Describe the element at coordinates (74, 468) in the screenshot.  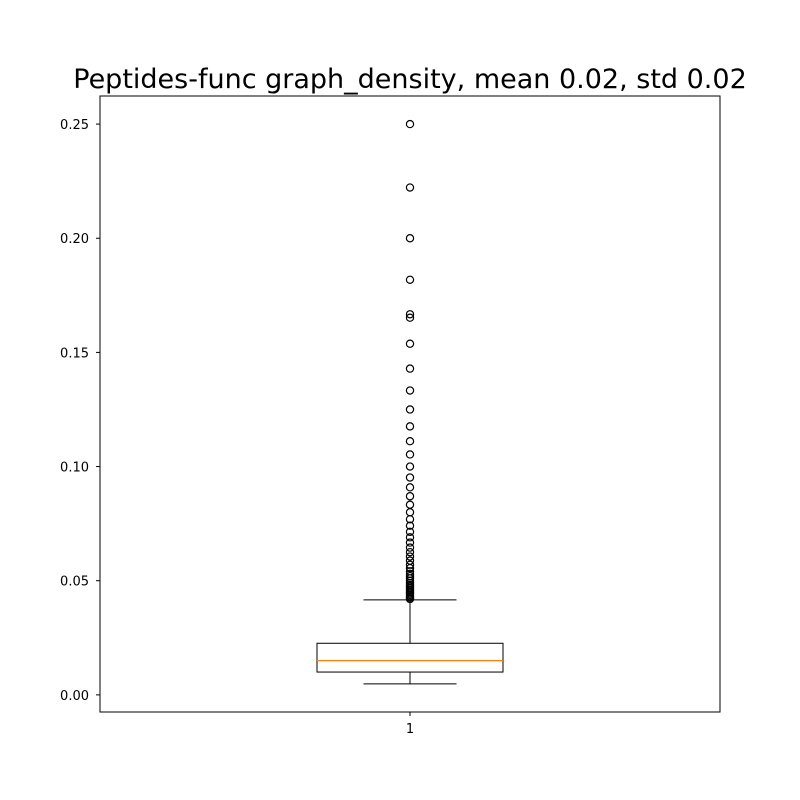
I see `y-tick-label: 0.10` at that location.